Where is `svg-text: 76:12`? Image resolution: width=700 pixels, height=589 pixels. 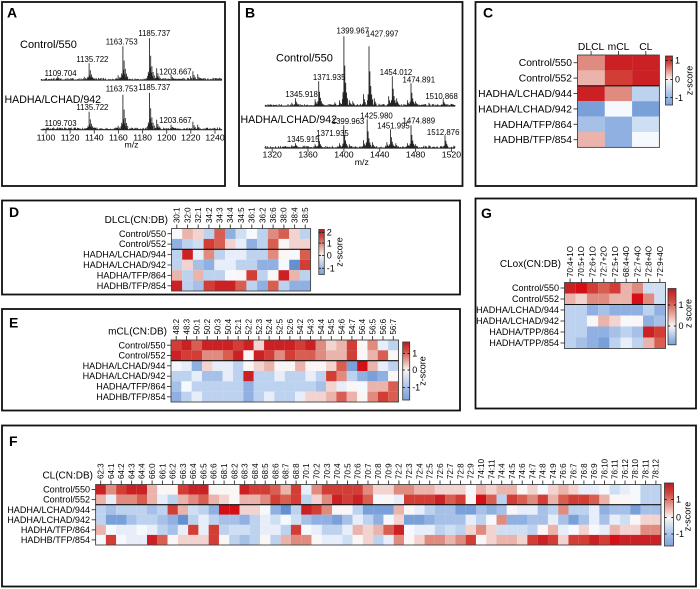 svg-text: 76:12 is located at coordinates (625, 468).